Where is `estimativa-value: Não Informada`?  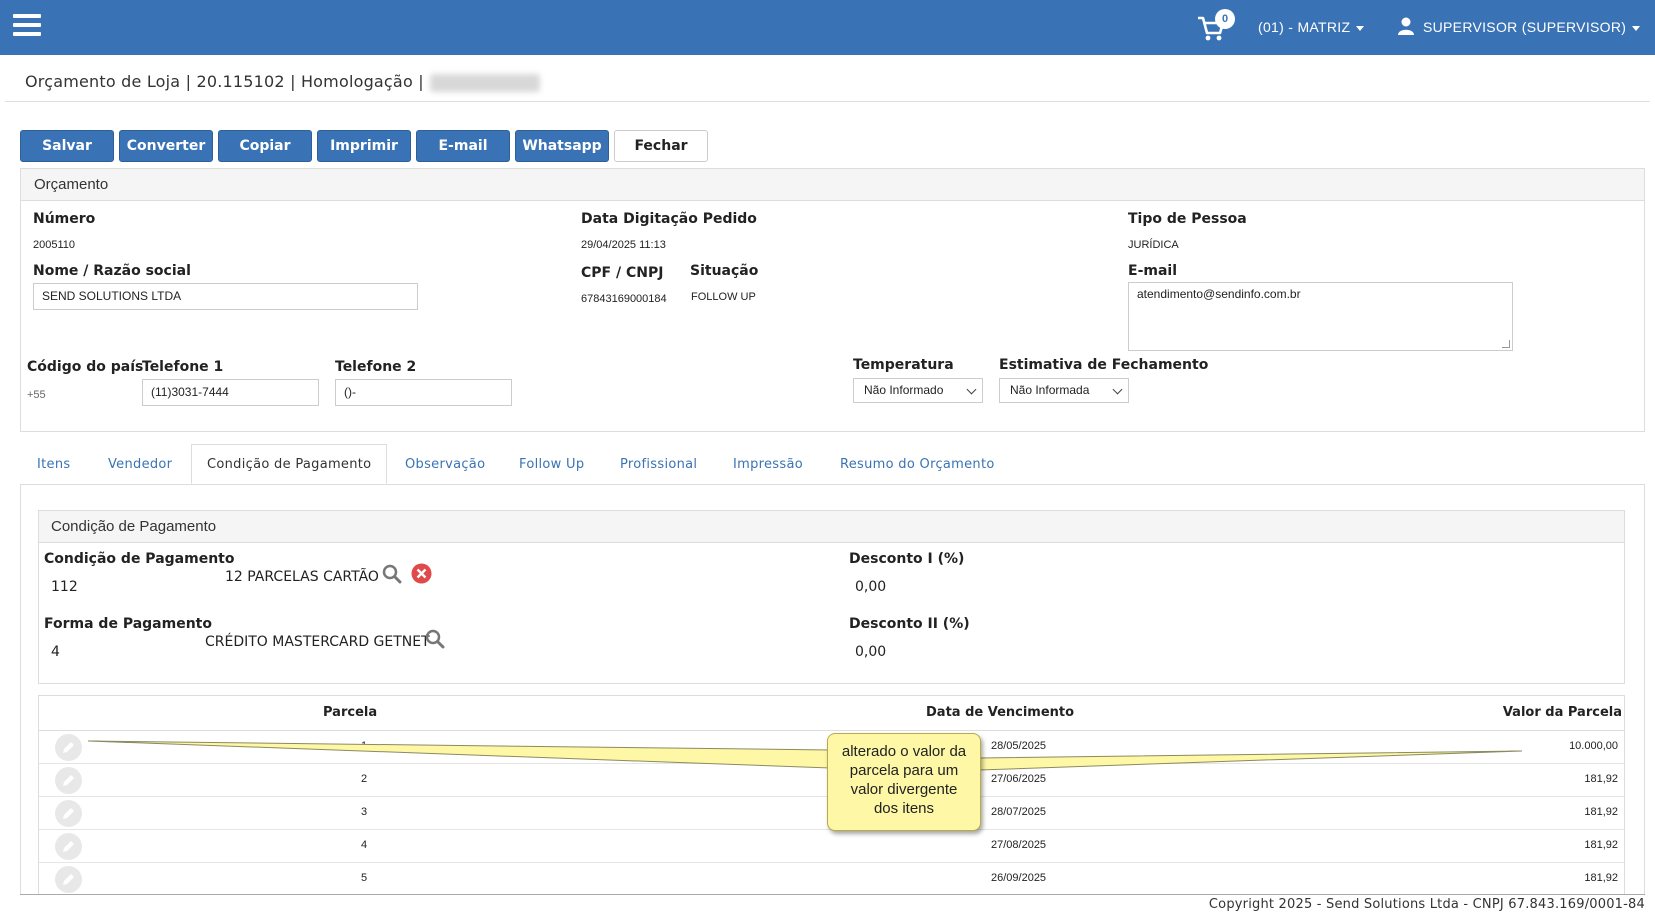 estimativa-value: Não Informada is located at coordinates (1050, 390).